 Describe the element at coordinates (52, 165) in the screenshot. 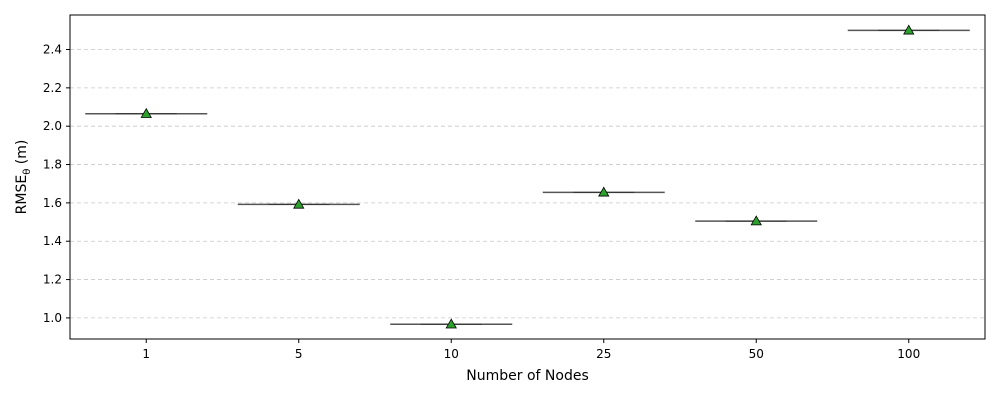

I see `y-tick-label: 1.8` at that location.